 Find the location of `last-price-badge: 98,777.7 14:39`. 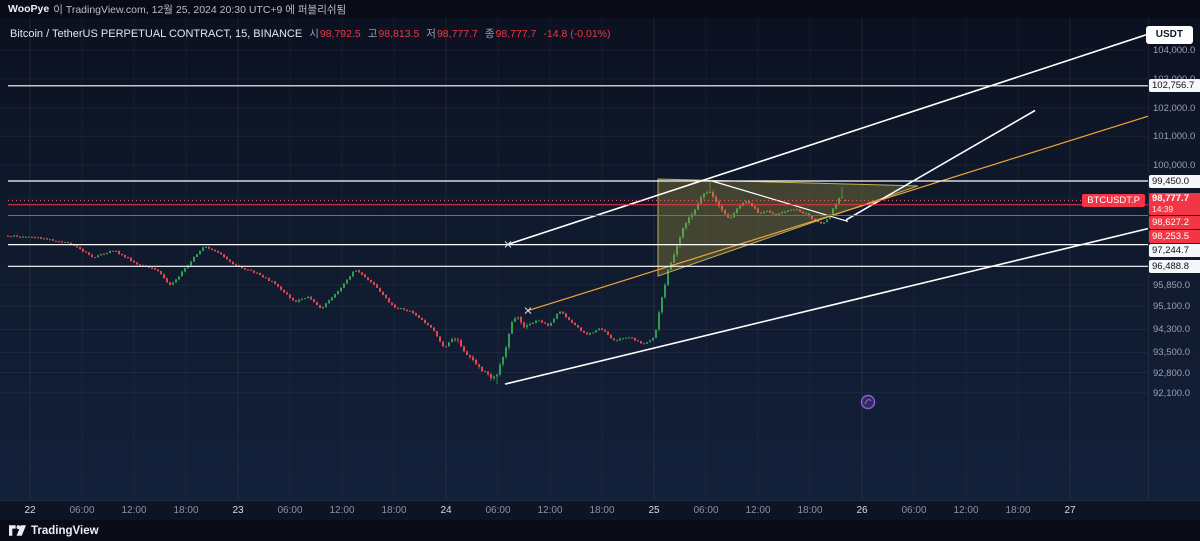

last-price-badge: 98,777.7 14:39 is located at coordinates (1174, 204).